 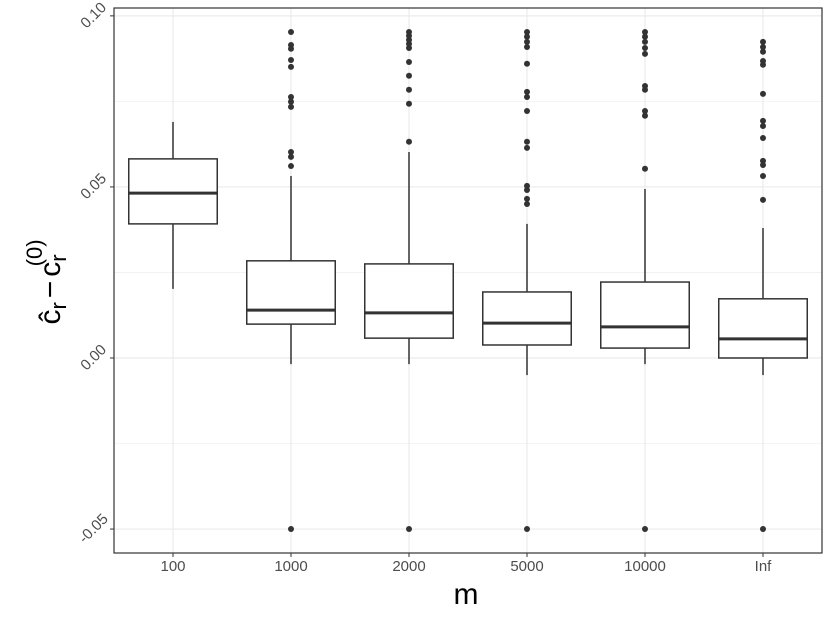 What do you see at coordinates (645, 566) in the screenshot?
I see `x-tick-label: 10000` at bounding box center [645, 566].